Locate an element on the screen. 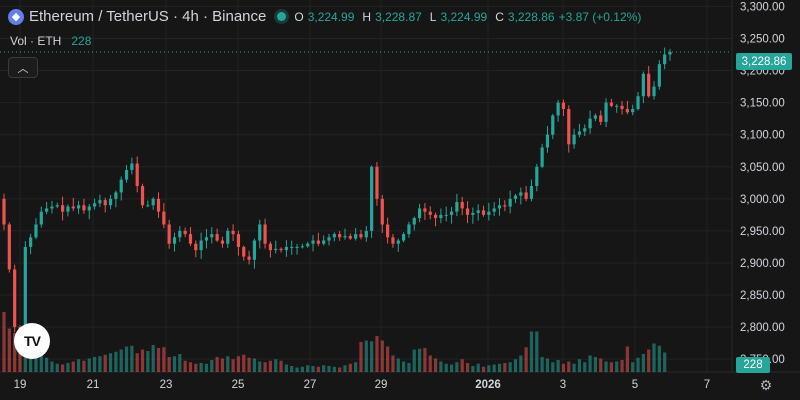 This screenshot has height=400, width=800. ethereum-icon: ◆ is located at coordinates (16, 16).